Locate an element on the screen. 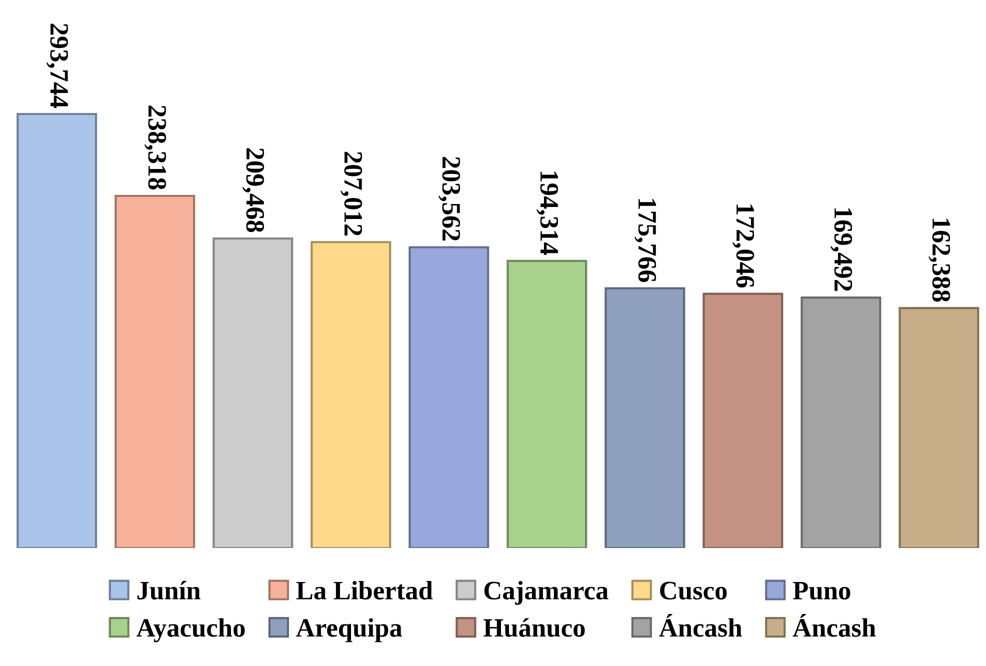 The width and height of the screenshot is (986, 666). legend-label: Puno is located at coordinates (821, 591).